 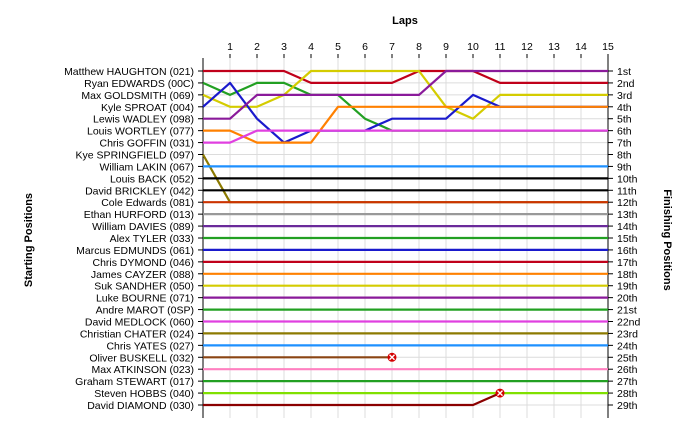 What do you see at coordinates (29, 240) in the screenshot?
I see `y-axis-label-left: Starting Positions` at bounding box center [29, 240].